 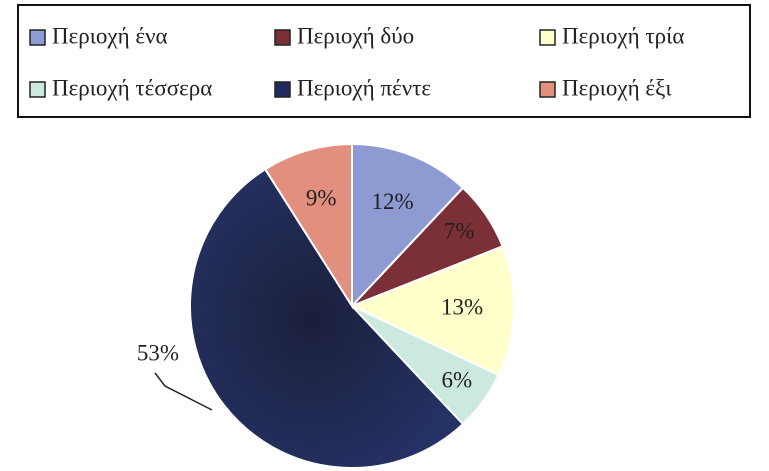 What do you see at coordinates (321, 197) in the screenshot?
I see `data-label: 9%` at bounding box center [321, 197].